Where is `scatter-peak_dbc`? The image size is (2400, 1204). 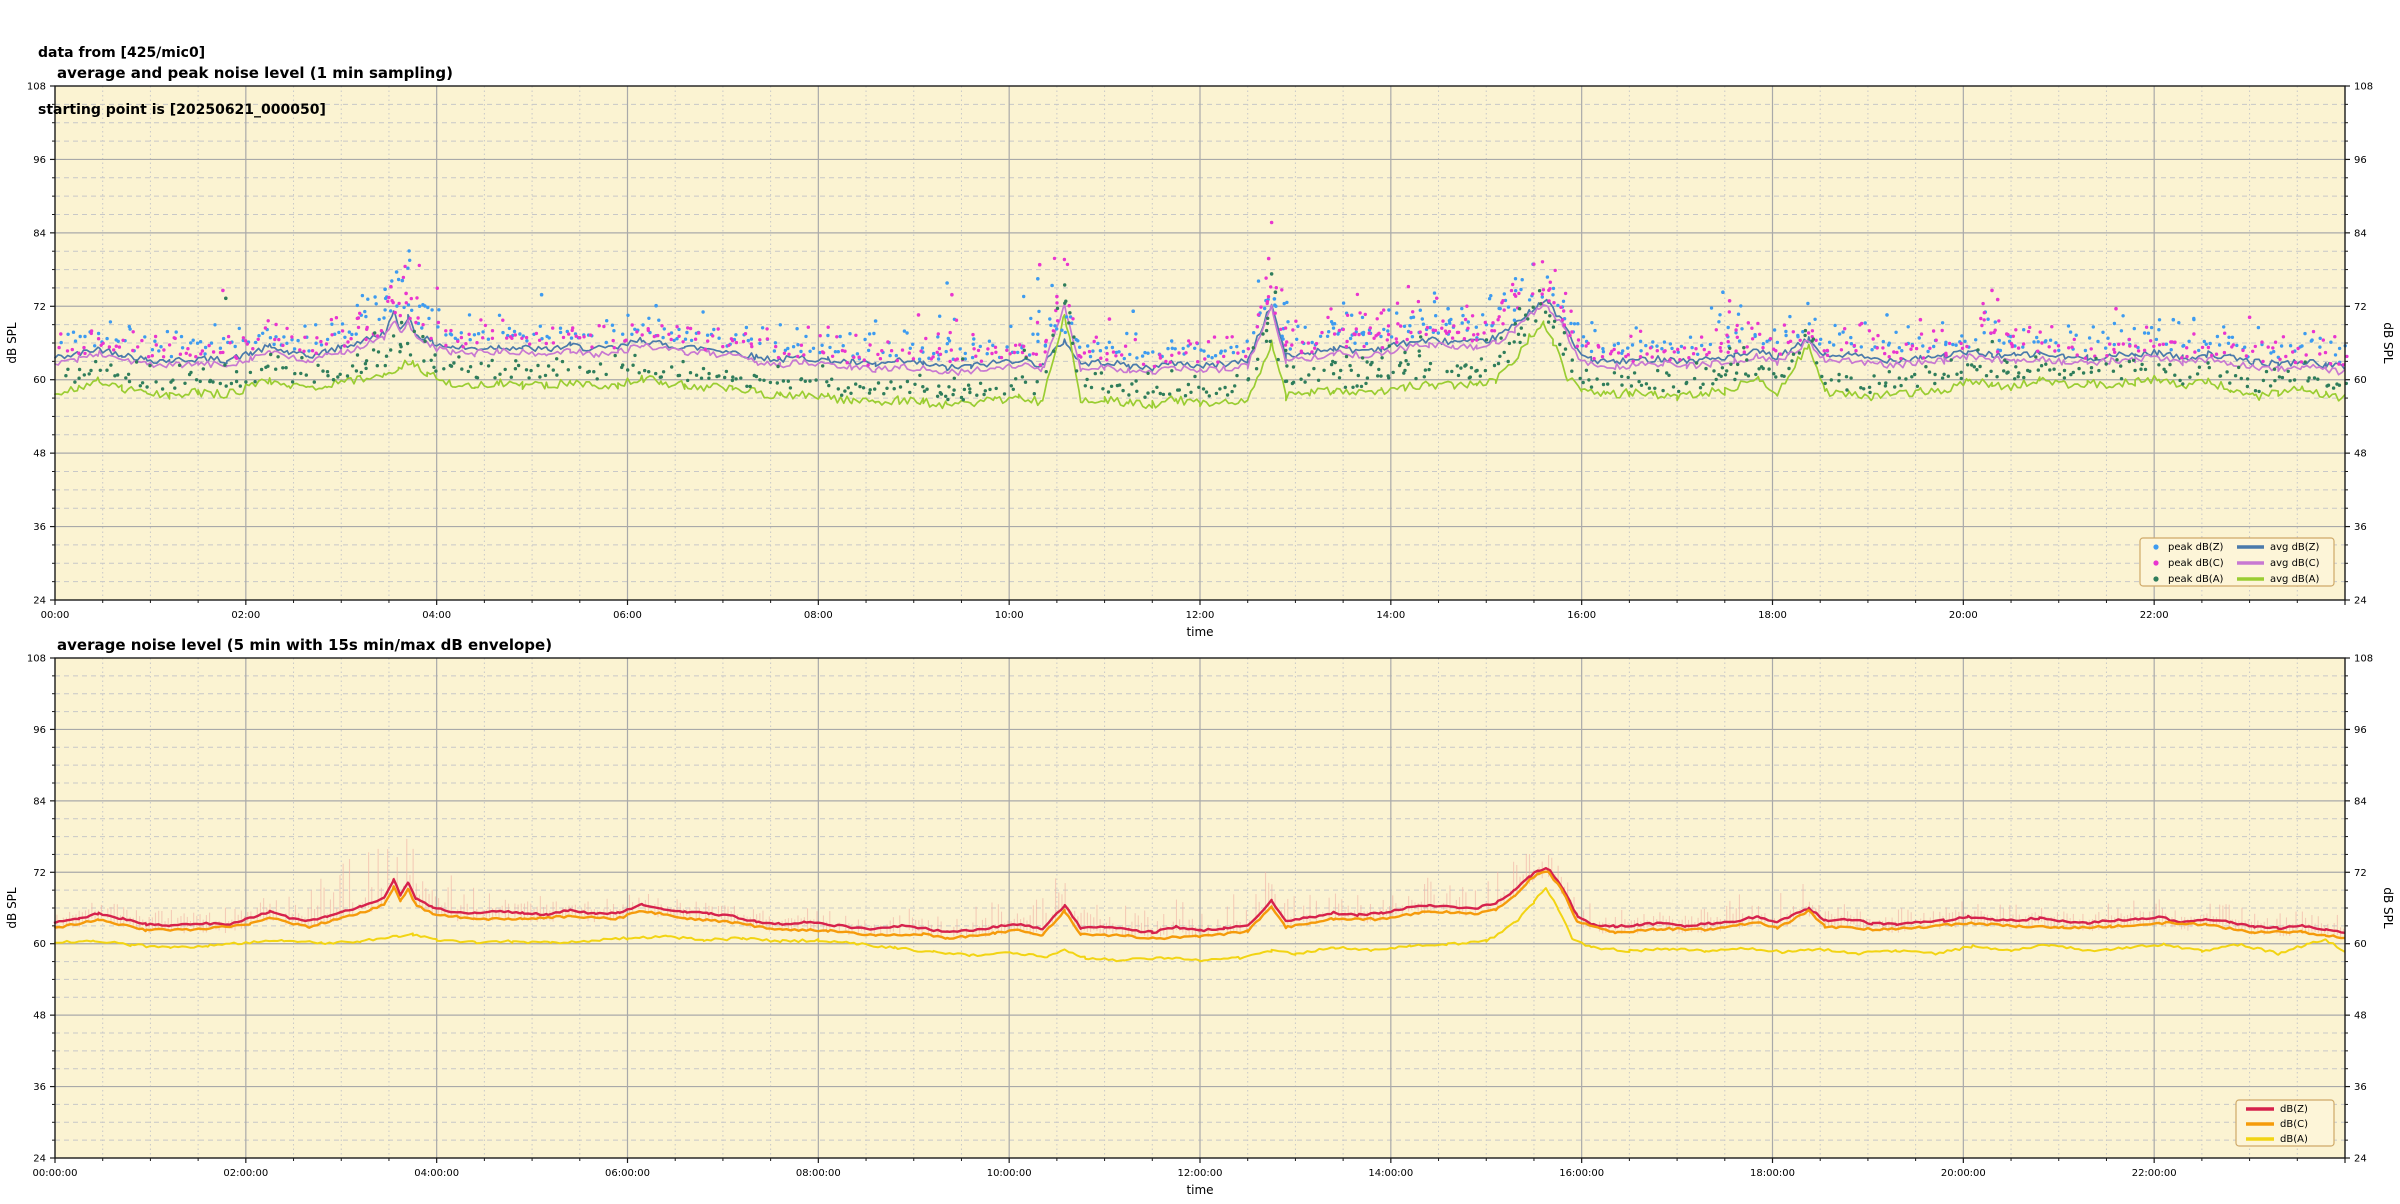 scatter-peak_dbc is located at coordinates (1203, 312).